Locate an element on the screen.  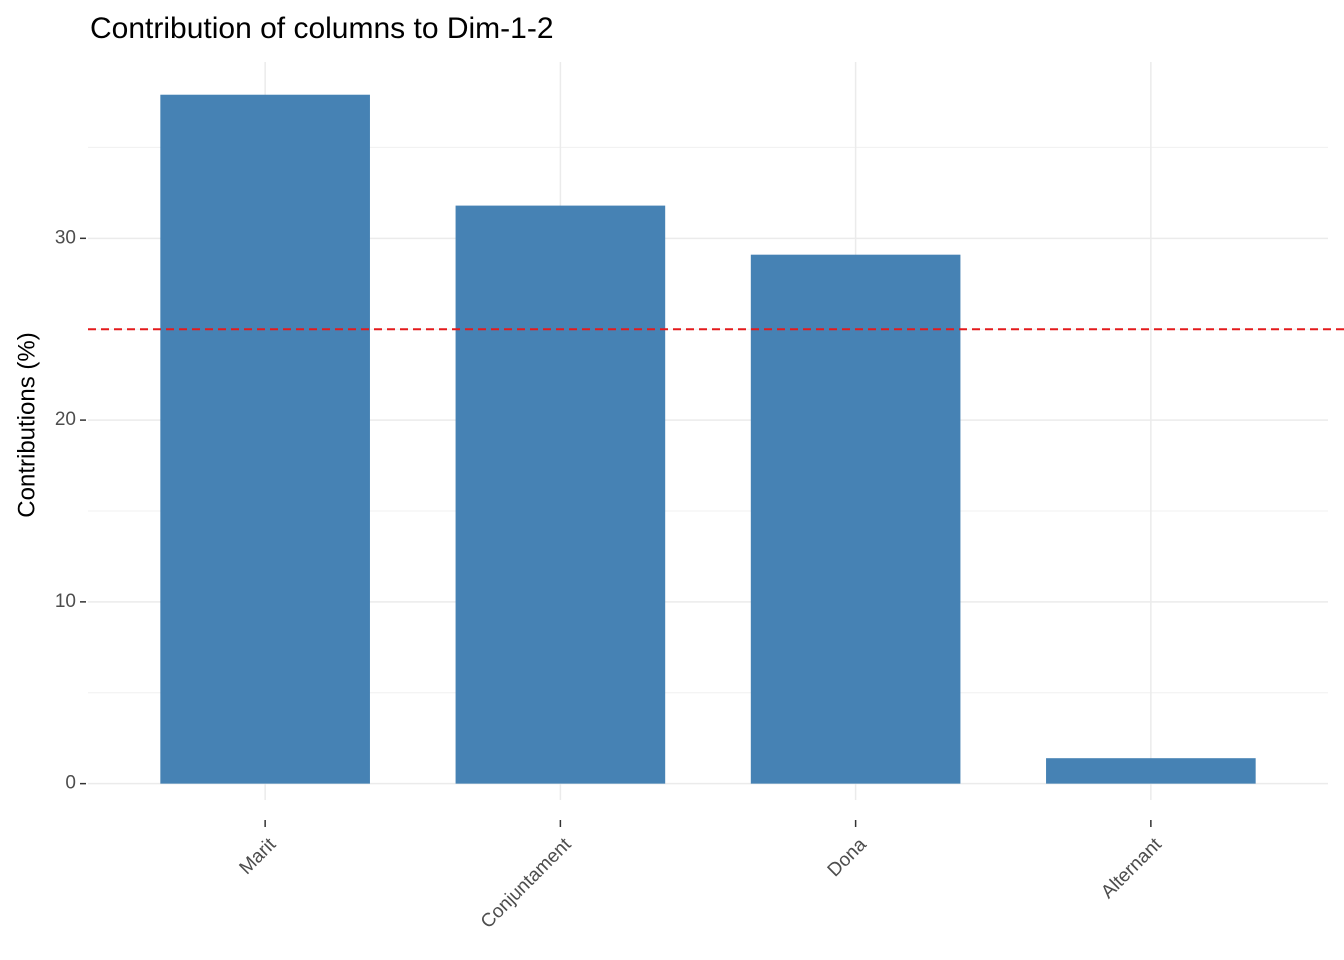
y-tick-label: 30 is located at coordinates (65, 237).